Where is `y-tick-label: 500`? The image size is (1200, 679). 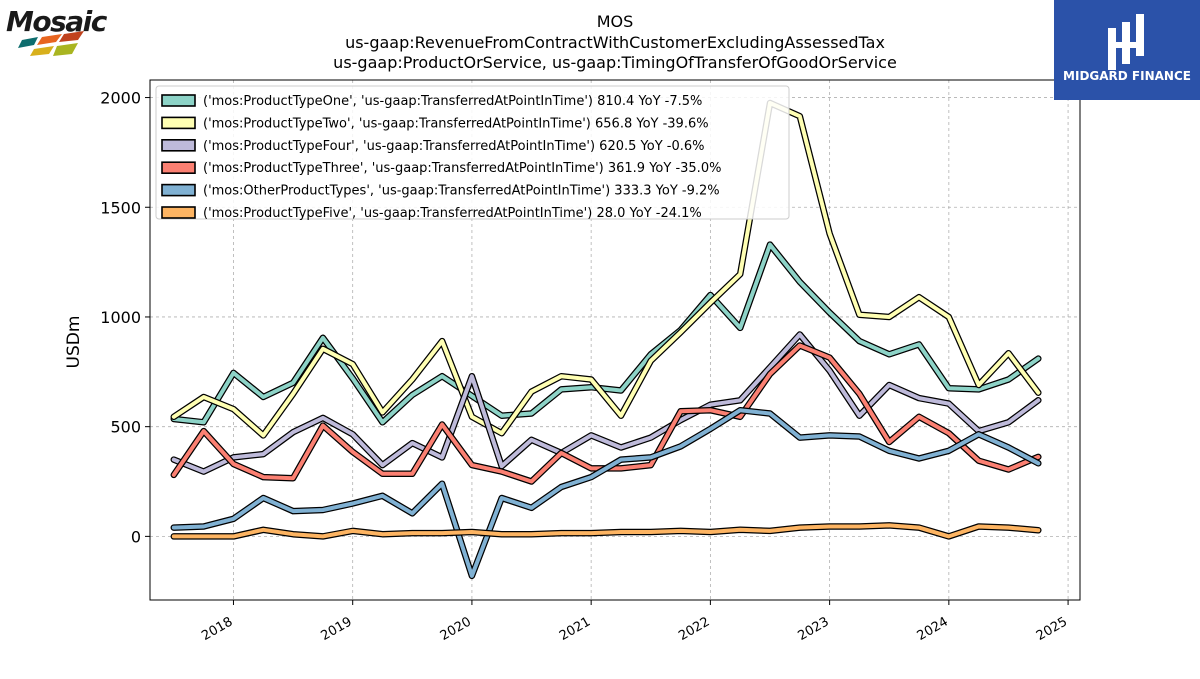 y-tick-label: 500 is located at coordinates (125, 427).